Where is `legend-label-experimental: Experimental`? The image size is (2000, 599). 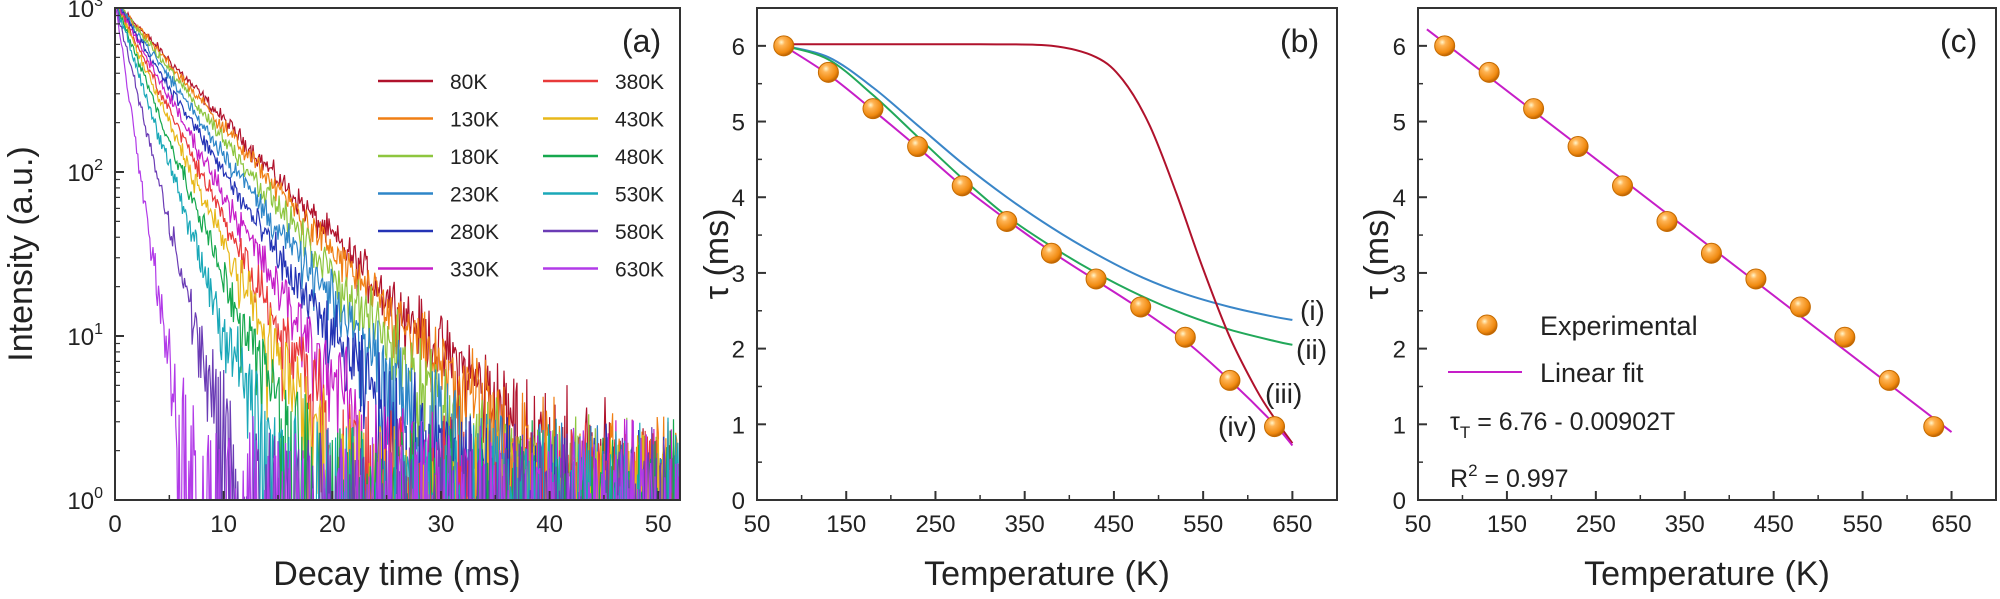 legend-label-experimental: Experimental is located at coordinates (1619, 326).